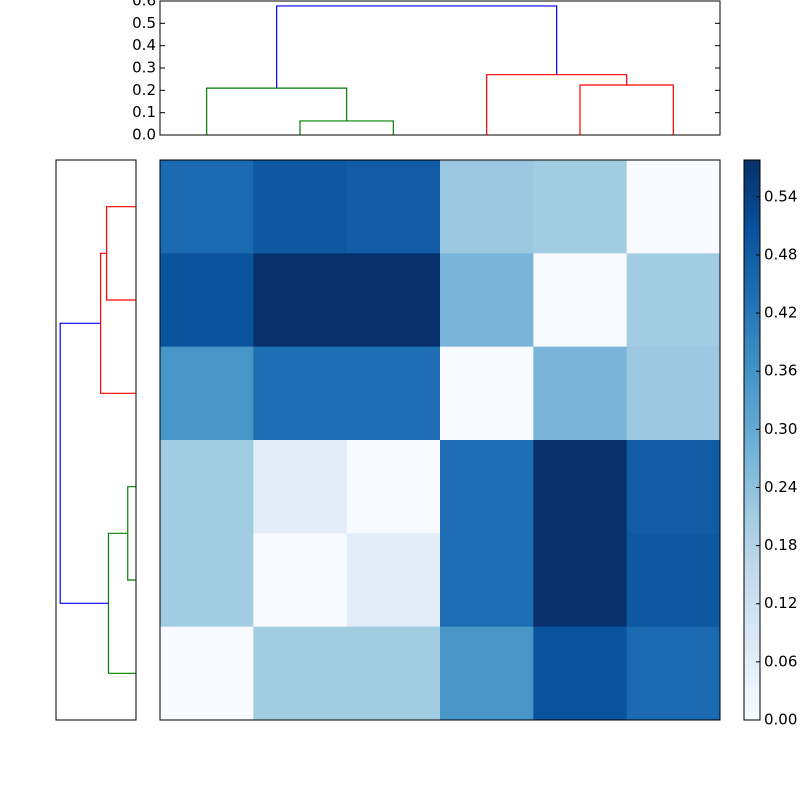 This screenshot has height=800, width=800. What do you see at coordinates (780, 371) in the screenshot?
I see `colorbar-tick-label: 0.36` at bounding box center [780, 371].